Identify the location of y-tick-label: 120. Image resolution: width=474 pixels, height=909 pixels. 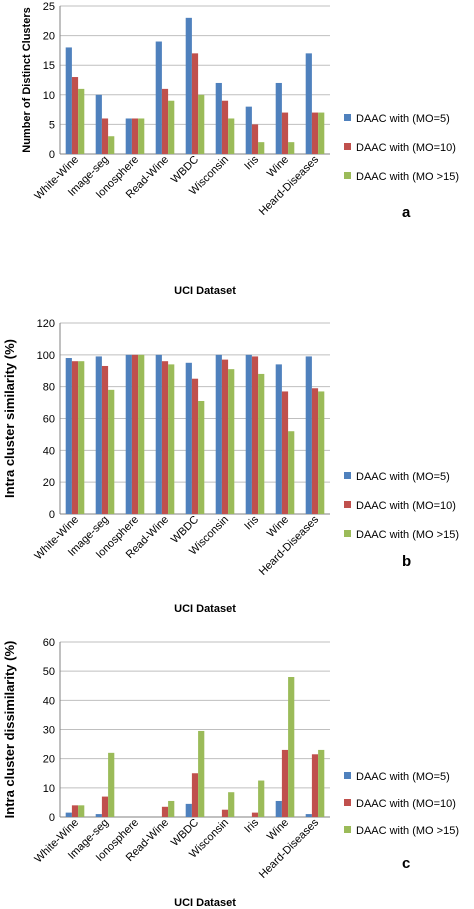
(46, 324).